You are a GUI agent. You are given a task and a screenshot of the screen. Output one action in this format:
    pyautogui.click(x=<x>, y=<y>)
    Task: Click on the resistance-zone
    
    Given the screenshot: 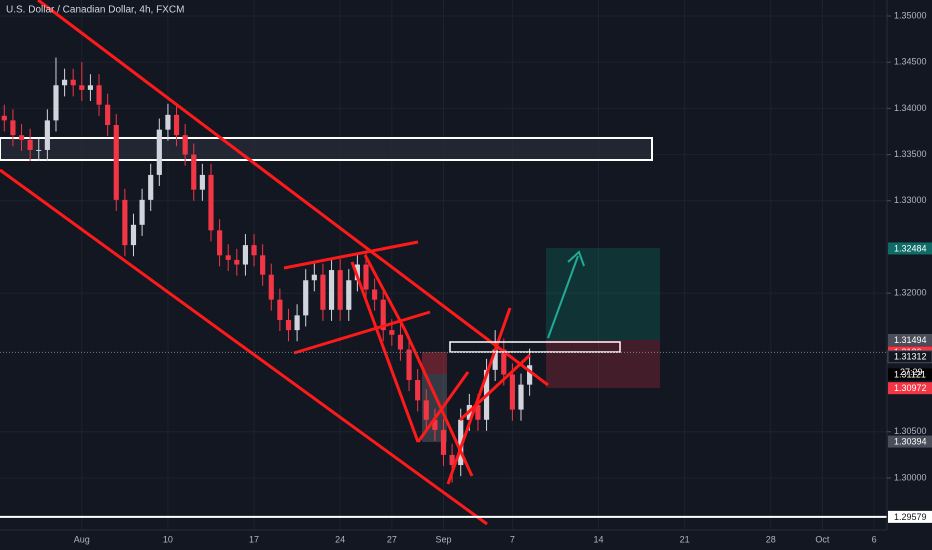 What is the action you would take?
    pyautogui.click(x=326, y=149)
    